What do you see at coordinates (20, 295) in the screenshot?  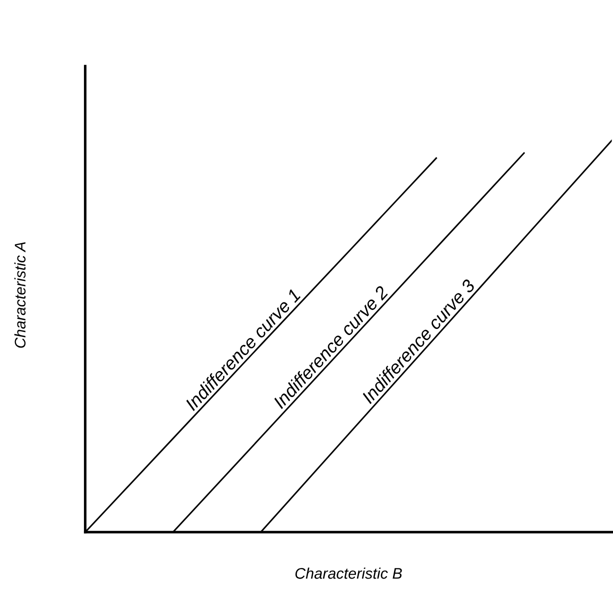 I see `y-axis-title: Characteristic A` at bounding box center [20, 295].